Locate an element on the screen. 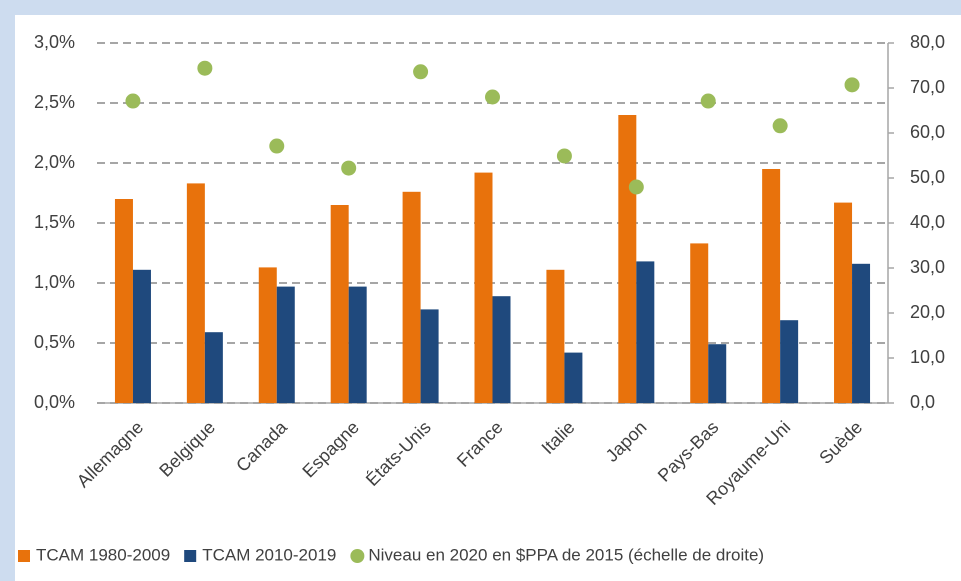  y-tick-label: 1,0% is located at coordinates (54, 282).